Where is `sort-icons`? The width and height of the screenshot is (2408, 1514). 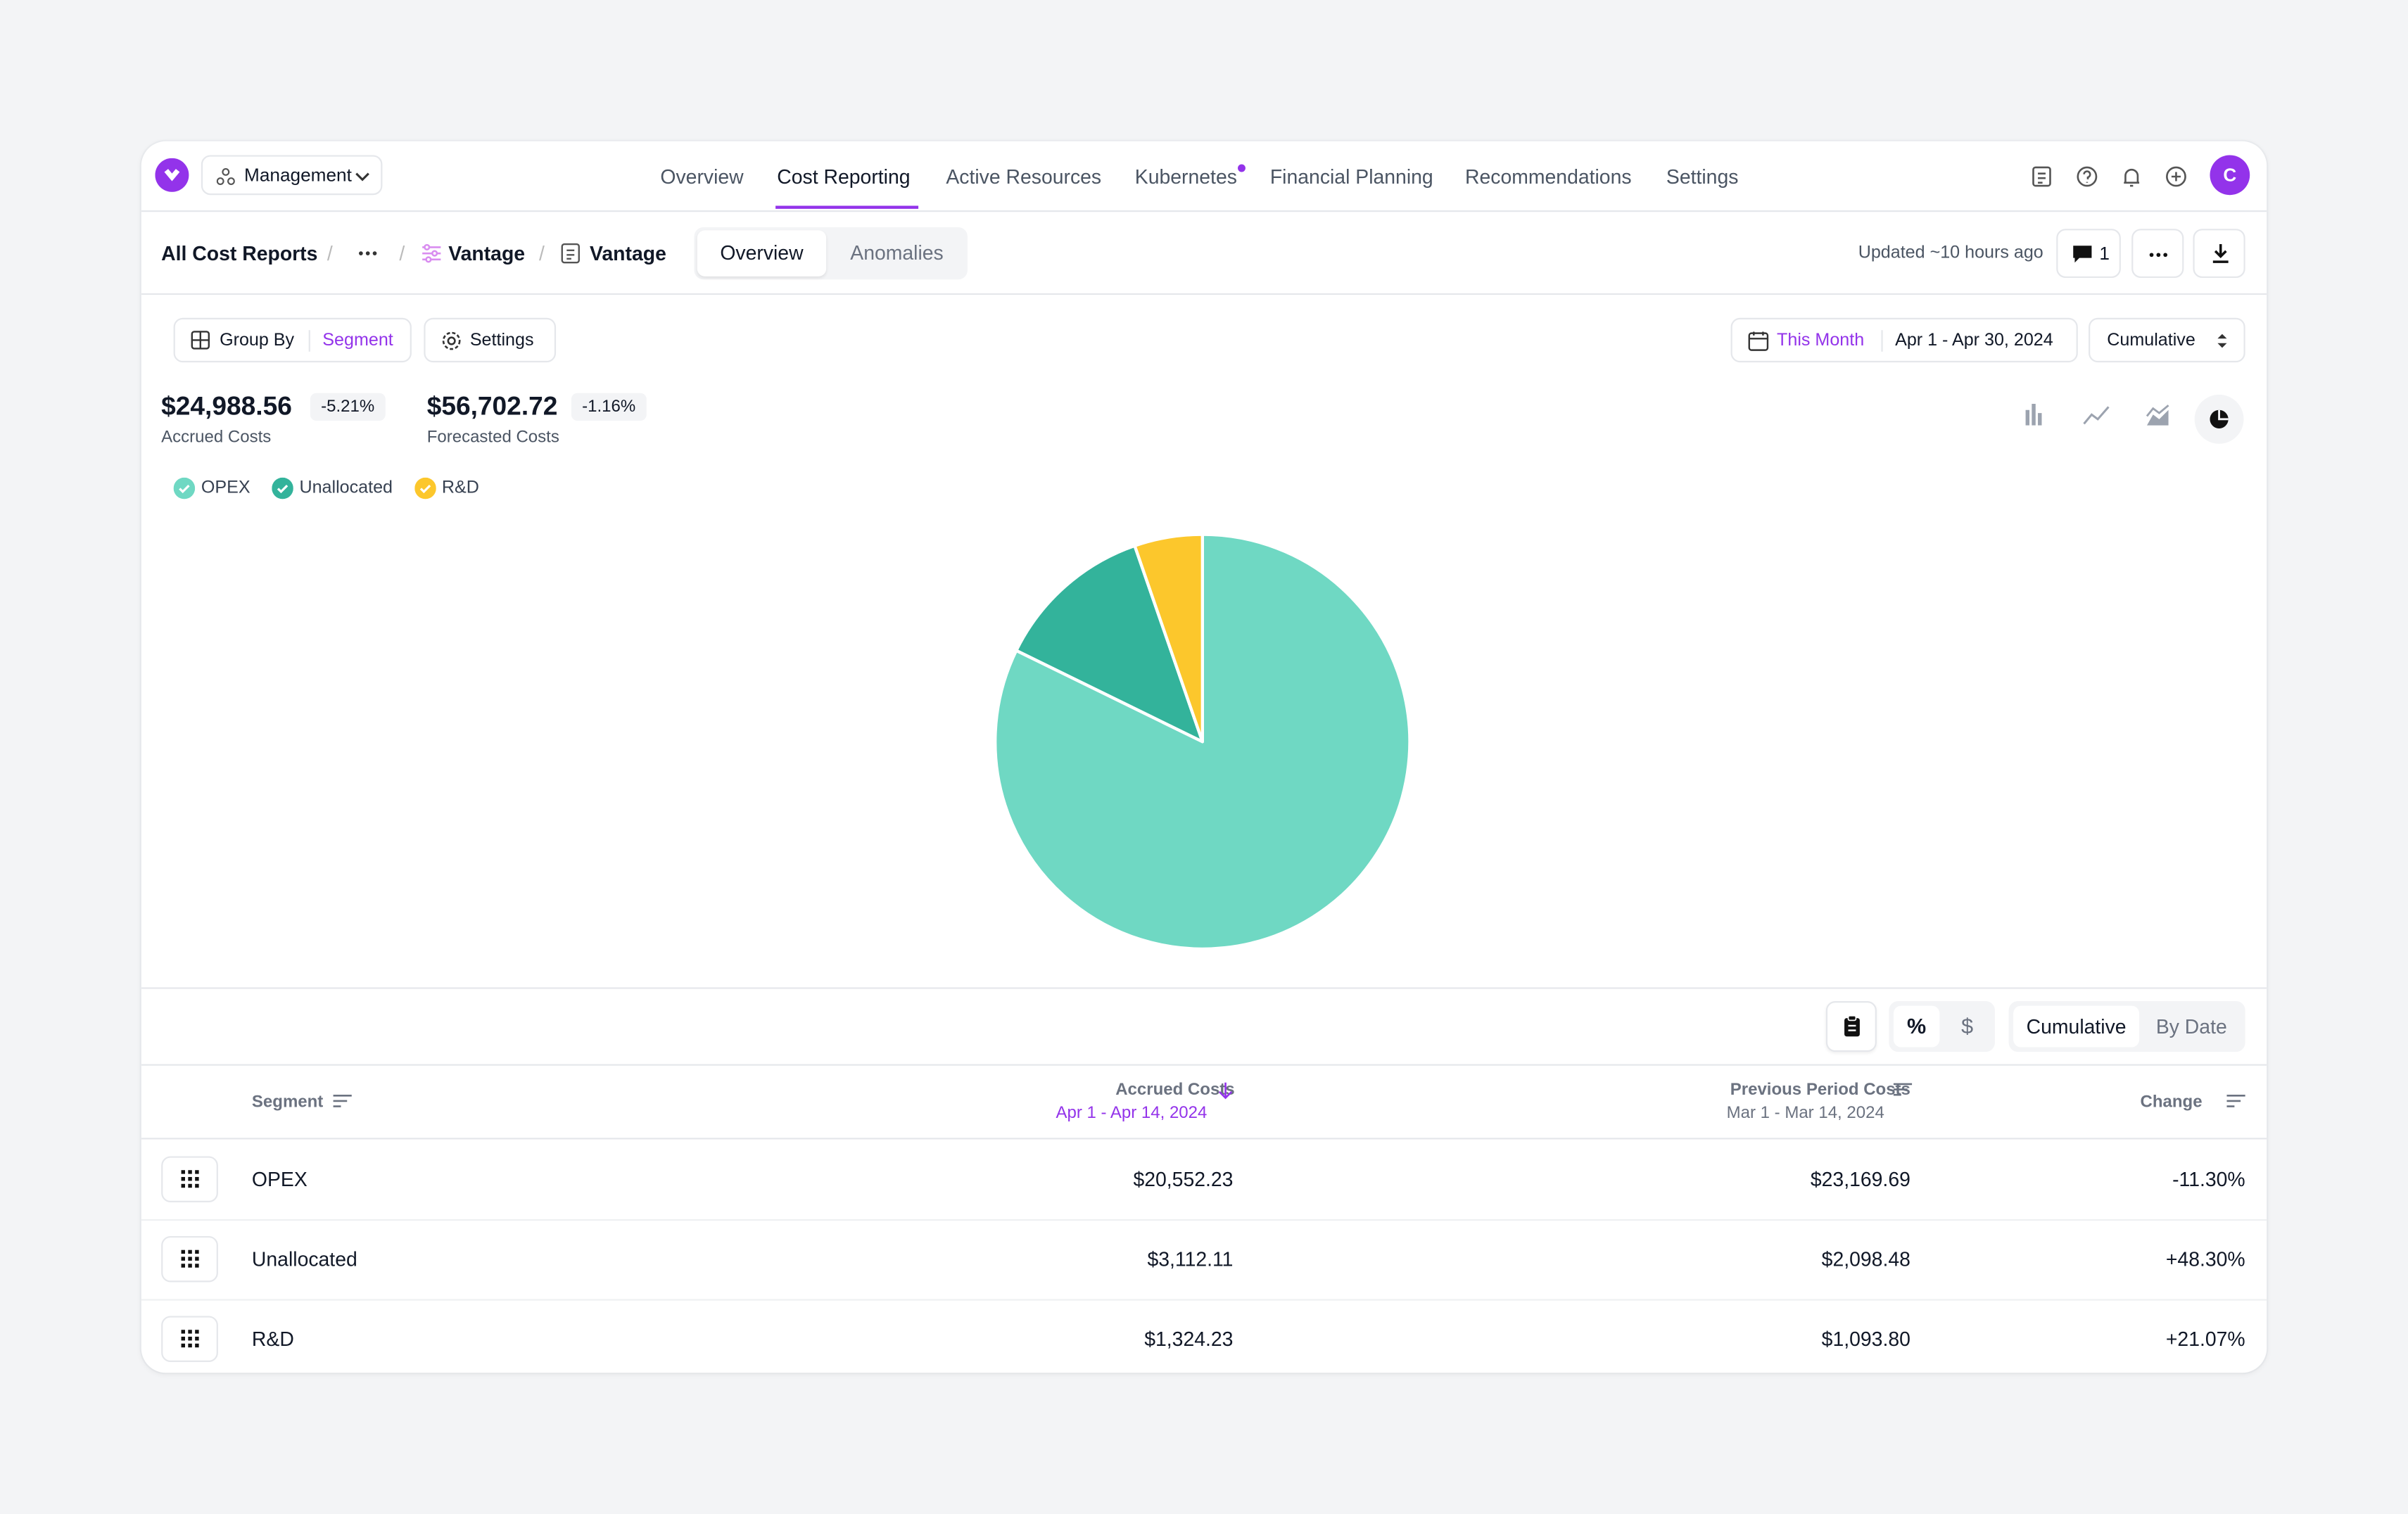 sort-icons is located at coordinates (1204, 1094).